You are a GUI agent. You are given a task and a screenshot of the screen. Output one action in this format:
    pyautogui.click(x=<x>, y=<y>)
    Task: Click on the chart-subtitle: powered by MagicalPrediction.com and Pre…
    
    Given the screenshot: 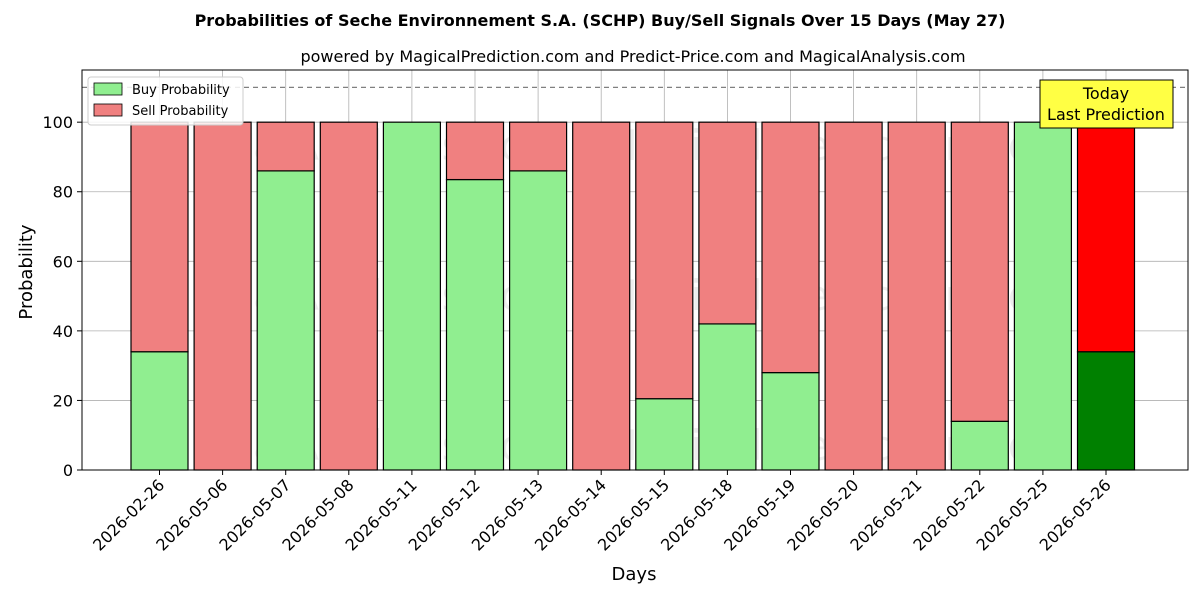 What is the action you would take?
    pyautogui.click(x=632, y=56)
    